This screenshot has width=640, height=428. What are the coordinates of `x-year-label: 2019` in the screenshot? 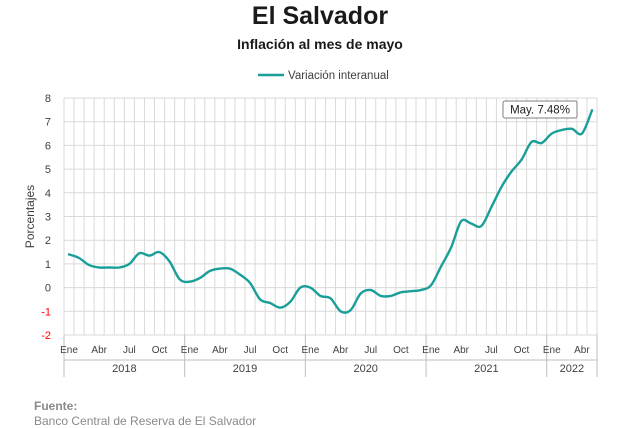 It's located at (245, 369).